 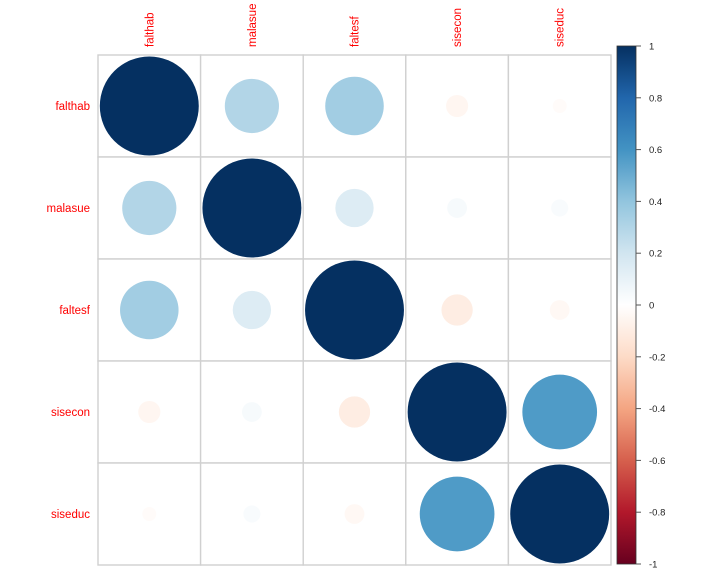 What do you see at coordinates (354, 310) in the screenshot?
I see `corr-circle-faltesf-faltesf` at bounding box center [354, 310].